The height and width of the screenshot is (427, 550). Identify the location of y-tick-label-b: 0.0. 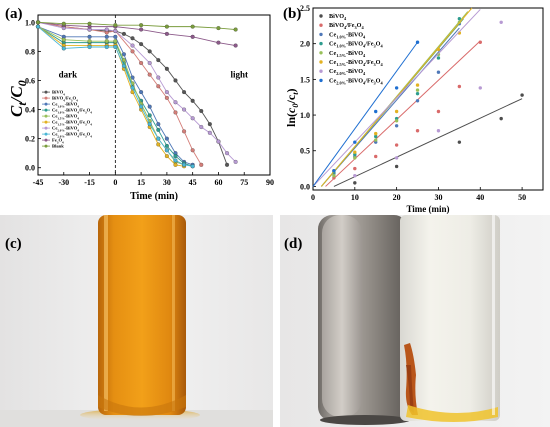
(305, 186).